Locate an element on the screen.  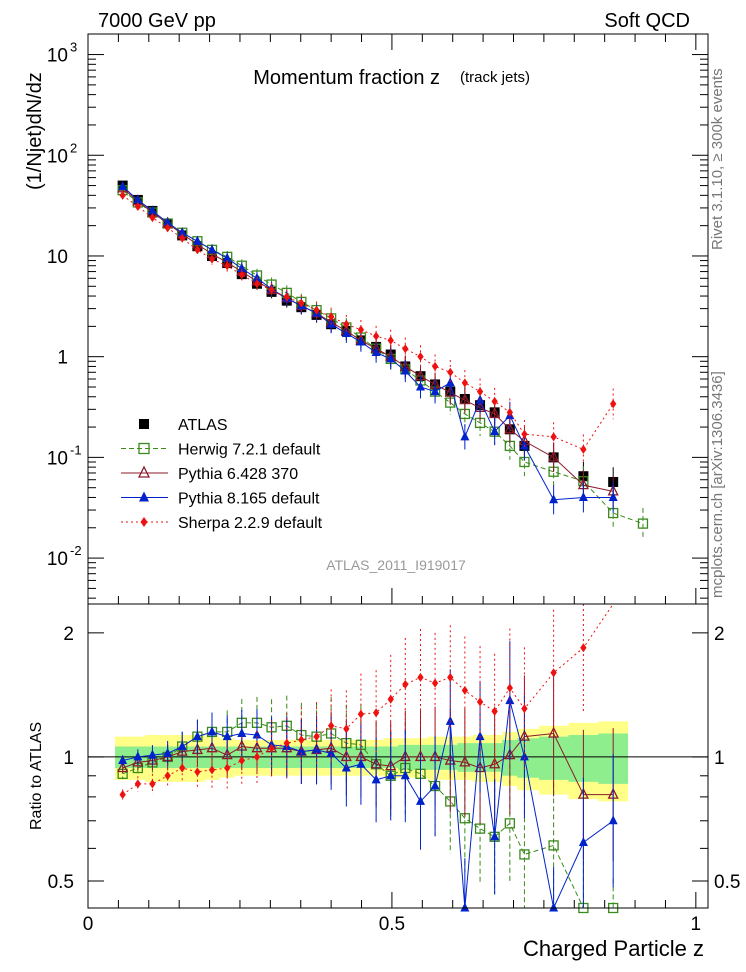
legend-label: Sherpa 2.2.9 default is located at coordinates (250, 523).